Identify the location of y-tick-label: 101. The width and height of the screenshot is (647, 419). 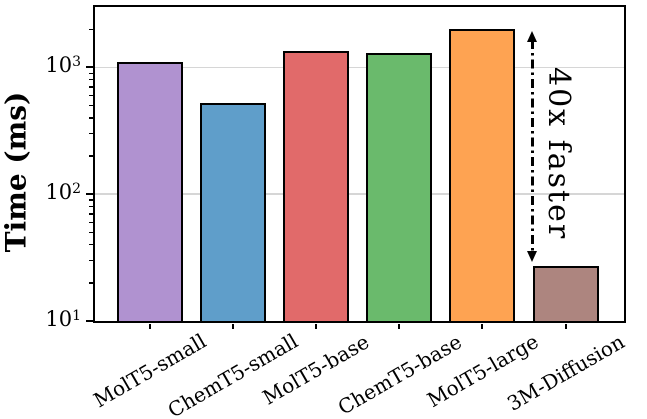
(63, 319).